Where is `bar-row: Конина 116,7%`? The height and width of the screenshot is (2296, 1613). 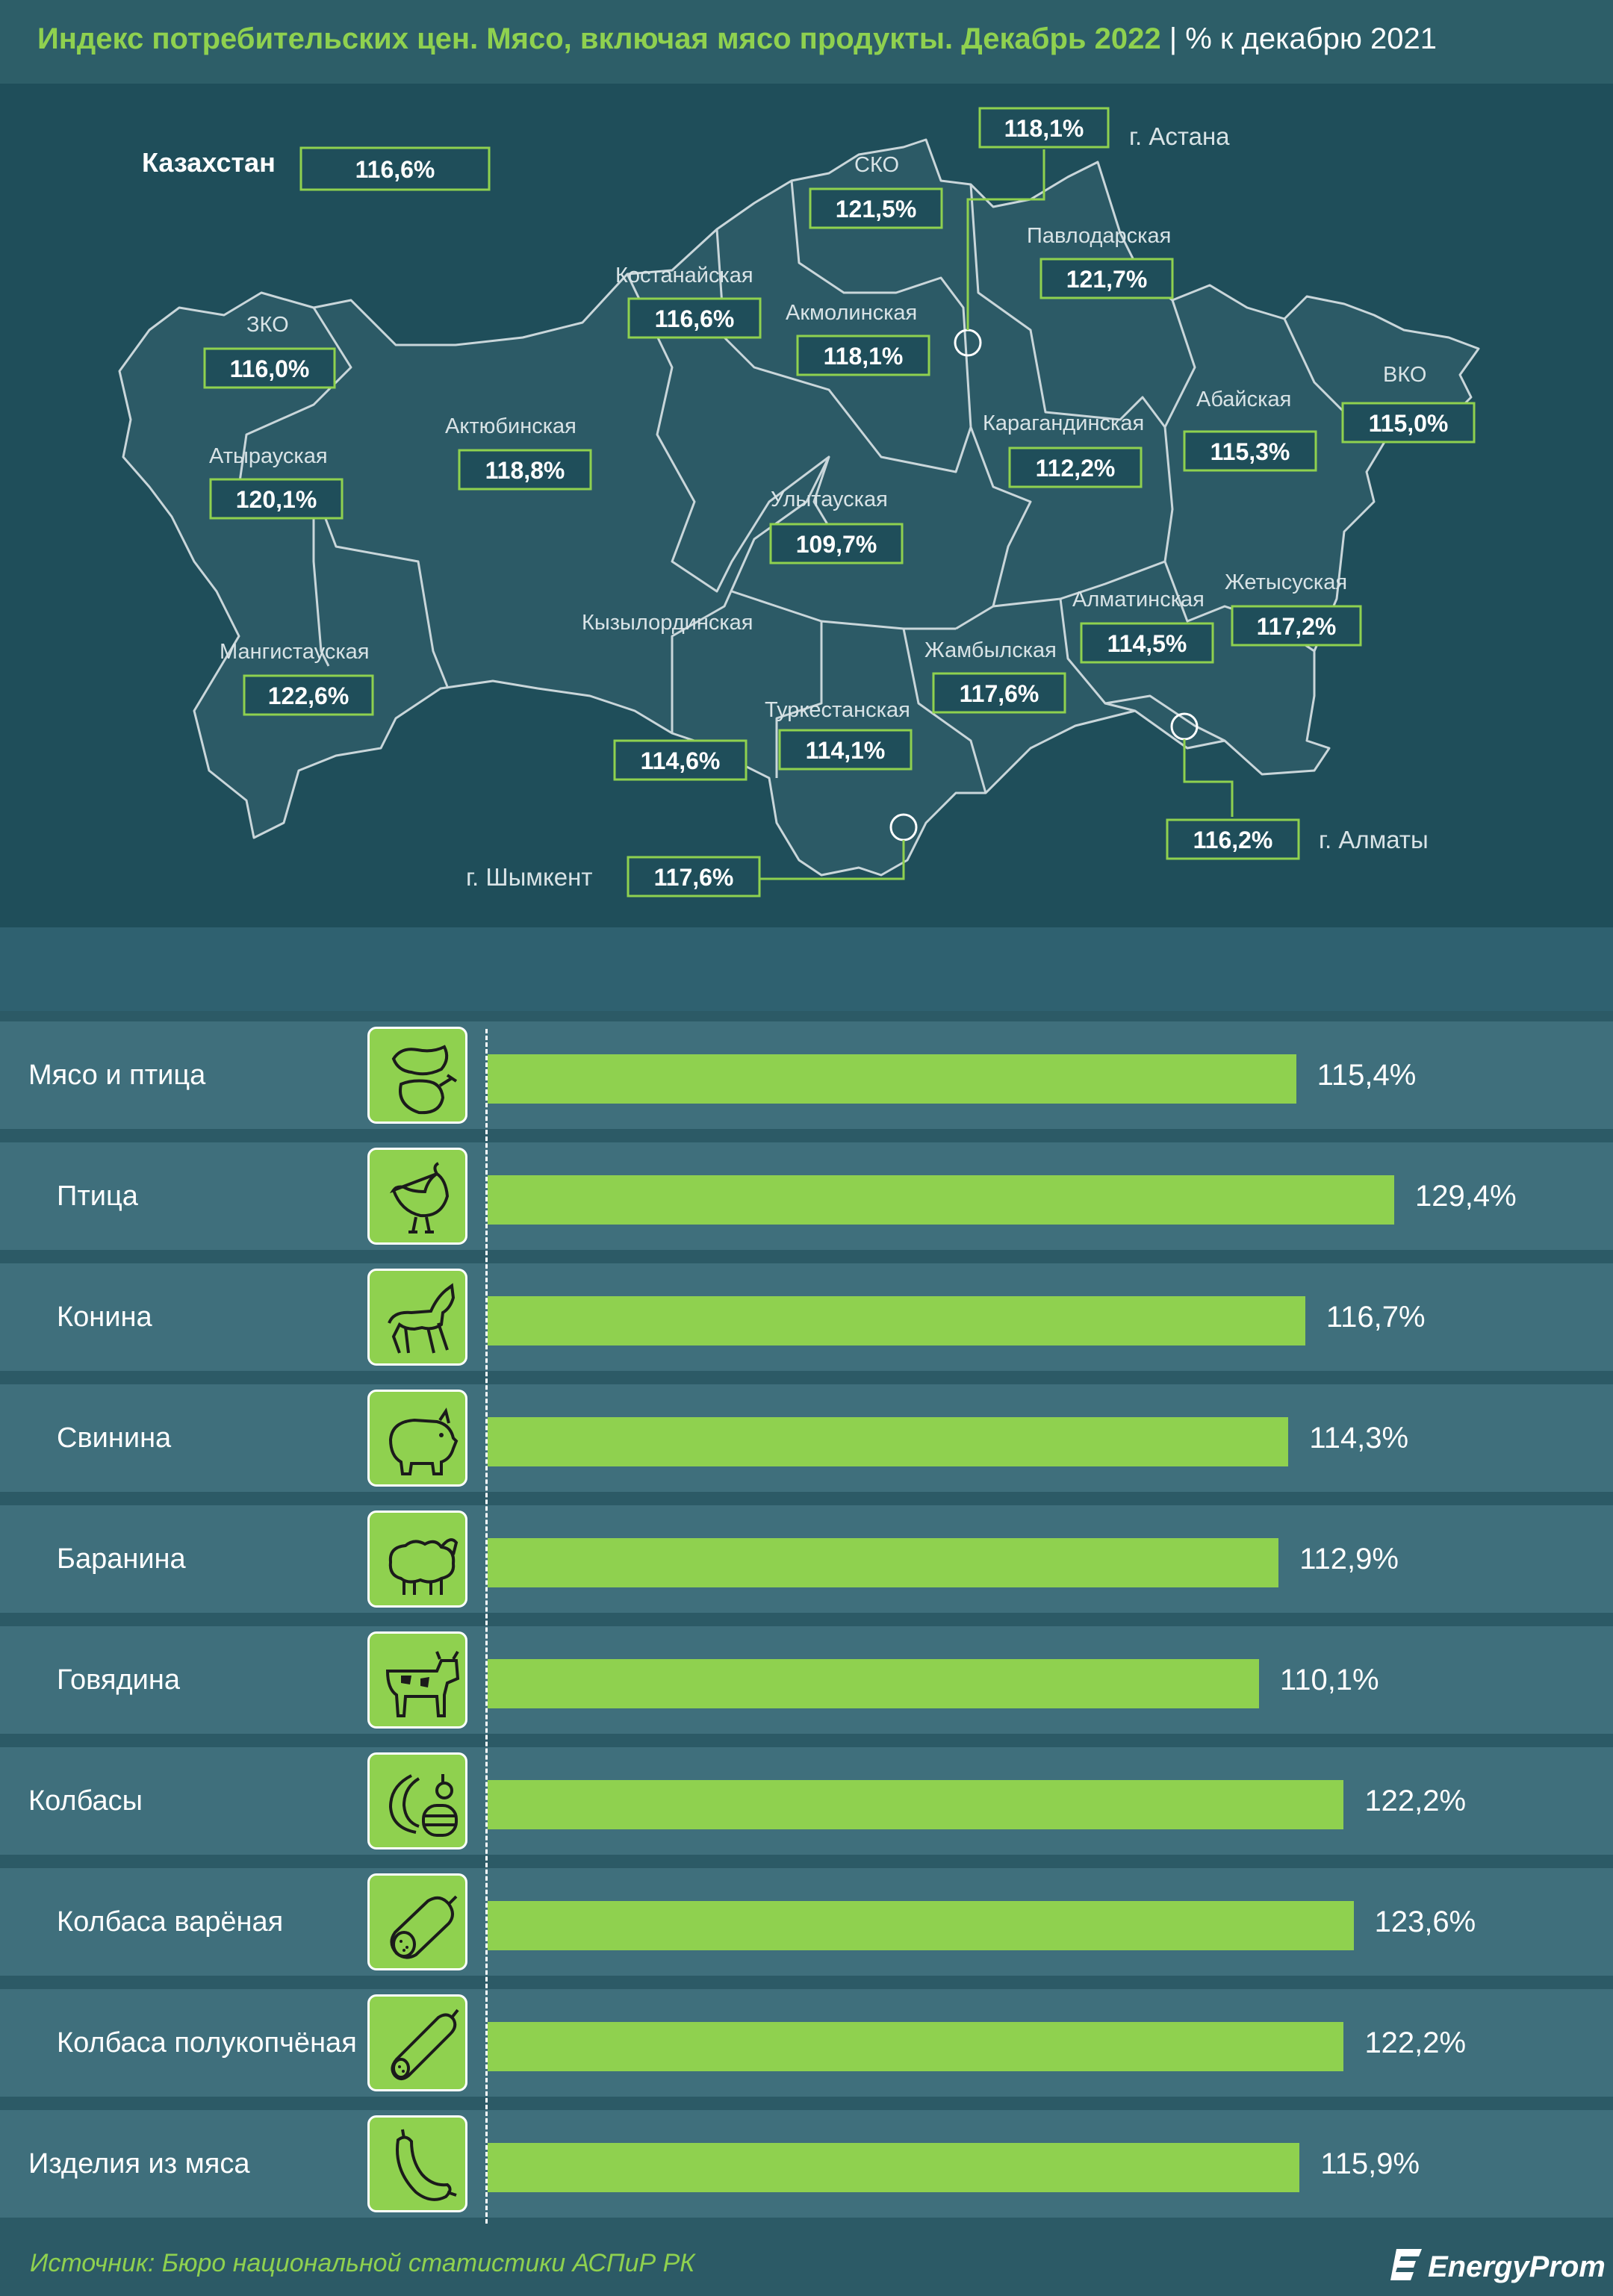 bar-row: Конина 116,7% is located at coordinates (806, 1317).